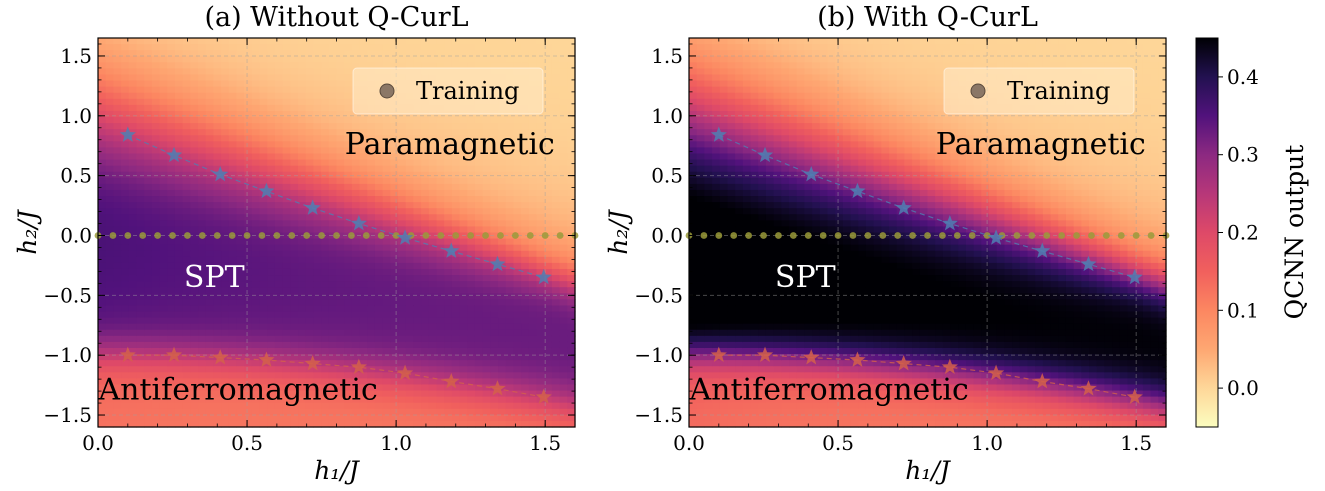 The width and height of the screenshot is (1325, 491). I want to click on training-point, so click(143, 235).